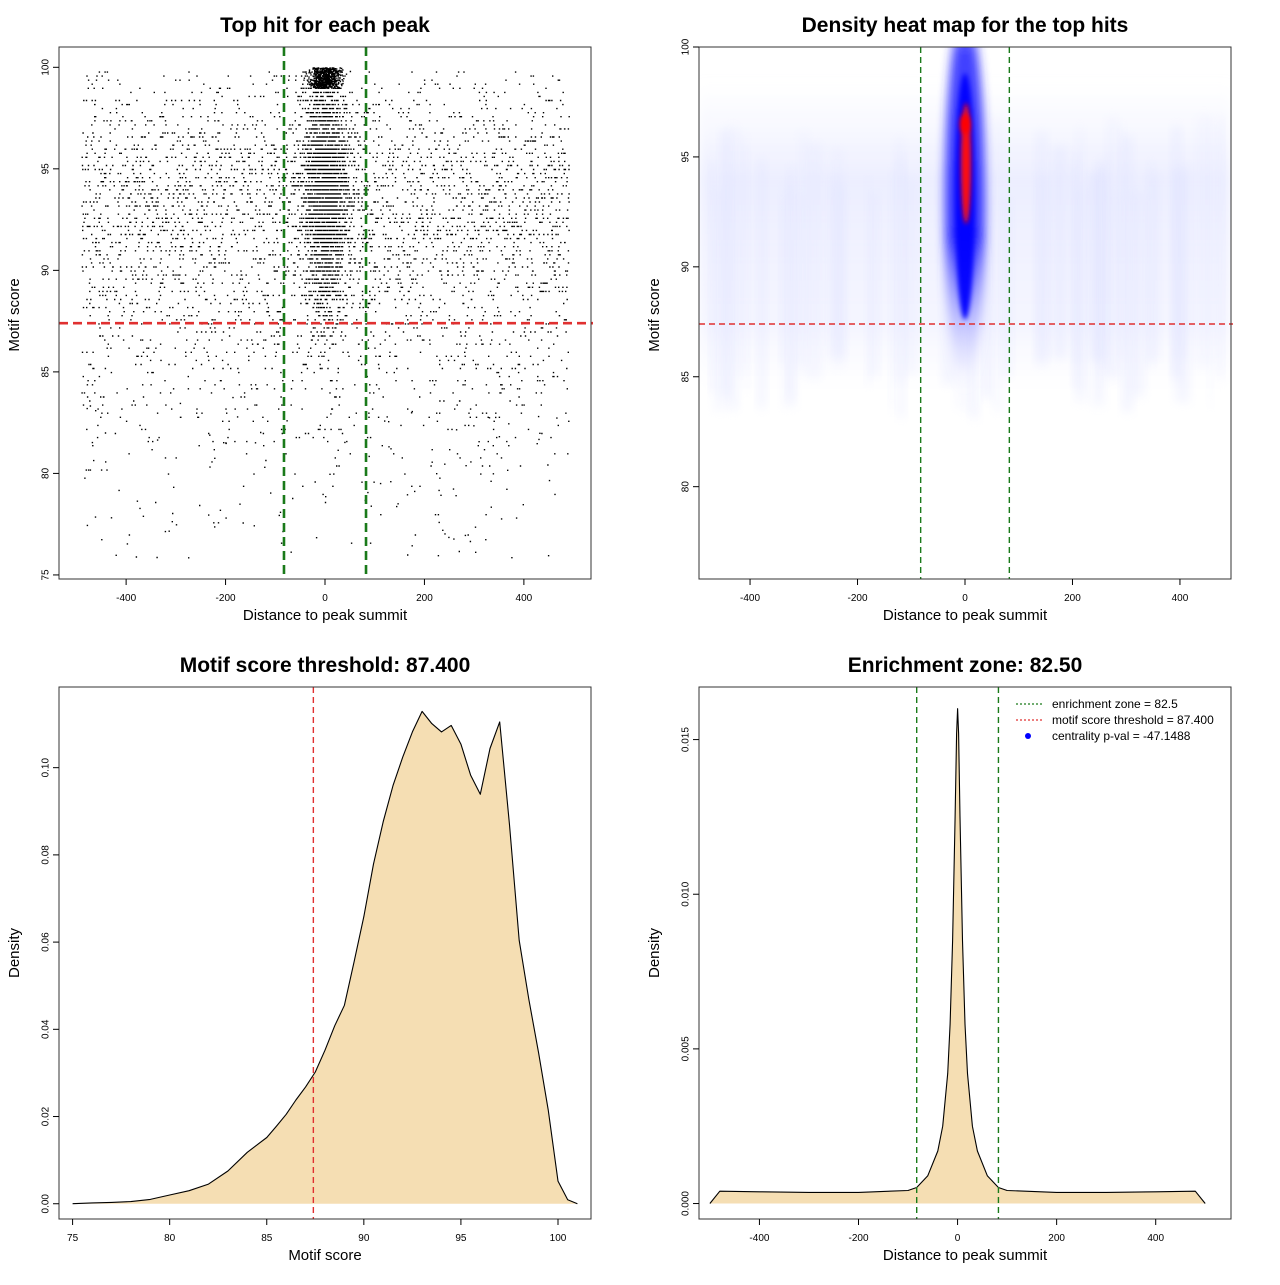 This screenshot has height=1285, width=1280. I want to click on y-tick-label: 0.04, so click(46, 1029).